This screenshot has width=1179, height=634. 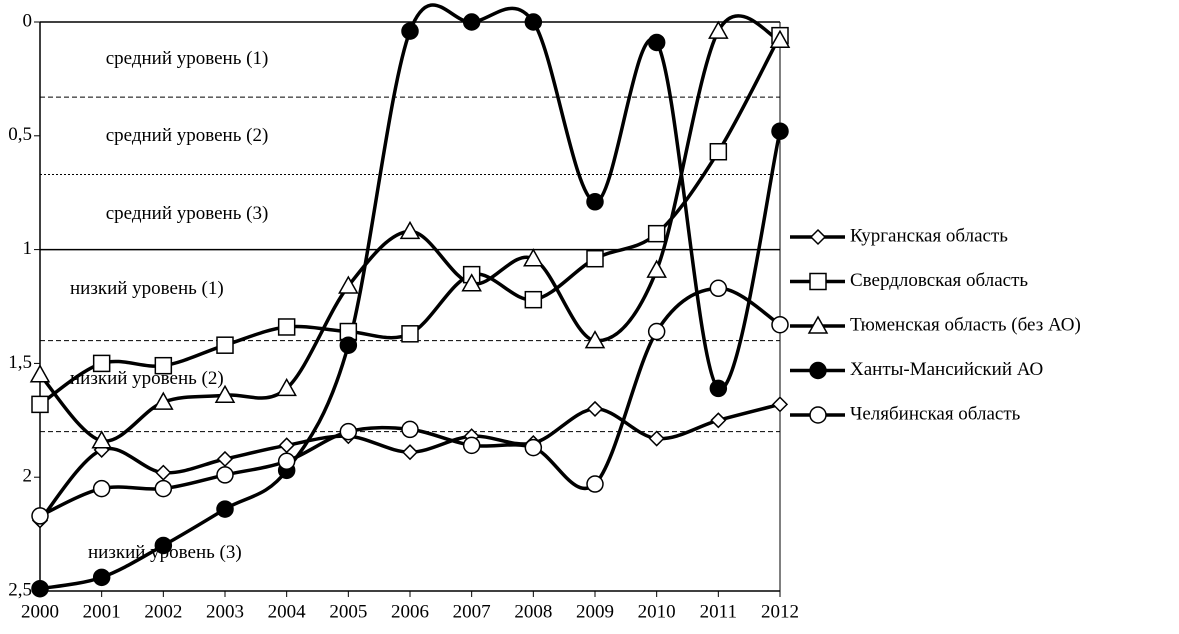 I want to click on legend-label: Тюменская область (без АО), so click(x=965, y=324).